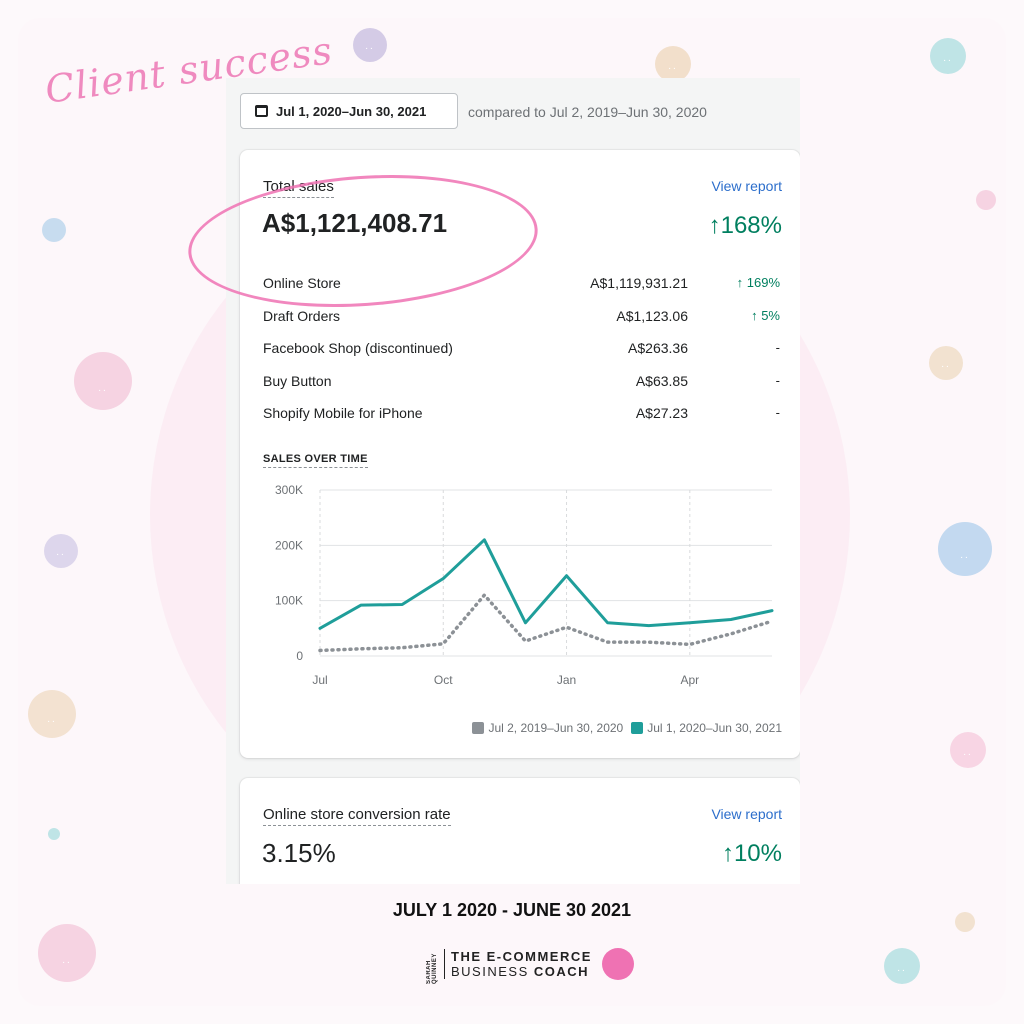 The image size is (1024, 1024). What do you see at coordinates (351, 111) in the screenshot?
I see `date-range-label: Jul 1, 2020–Jun 30, 2021` at bounding box center [351, 111].